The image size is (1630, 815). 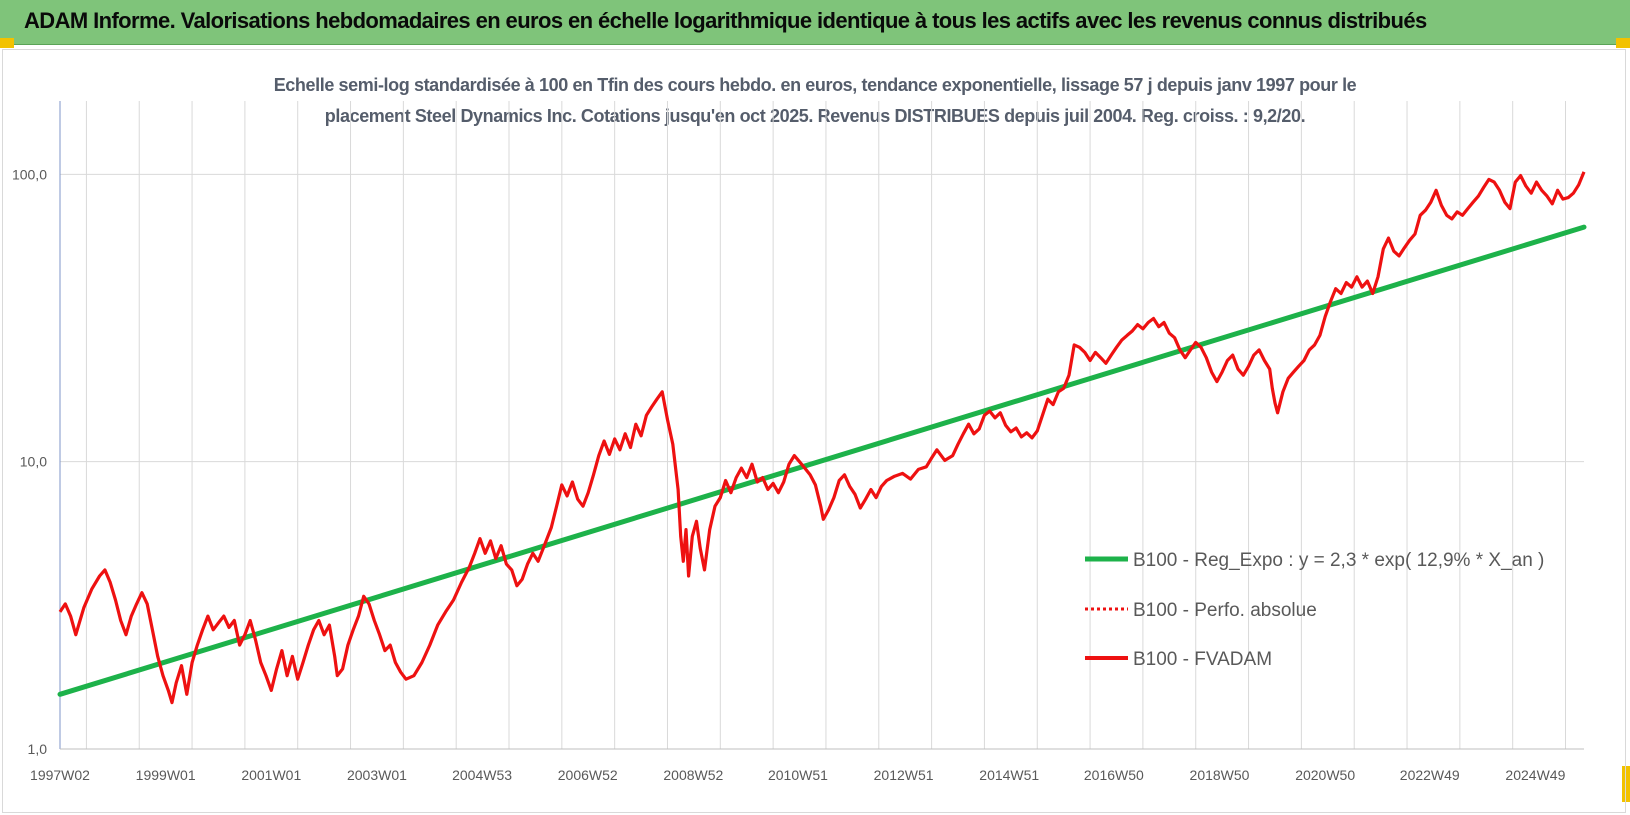 I want to click on corner-marker-top-left, so click(x=7, y=43).